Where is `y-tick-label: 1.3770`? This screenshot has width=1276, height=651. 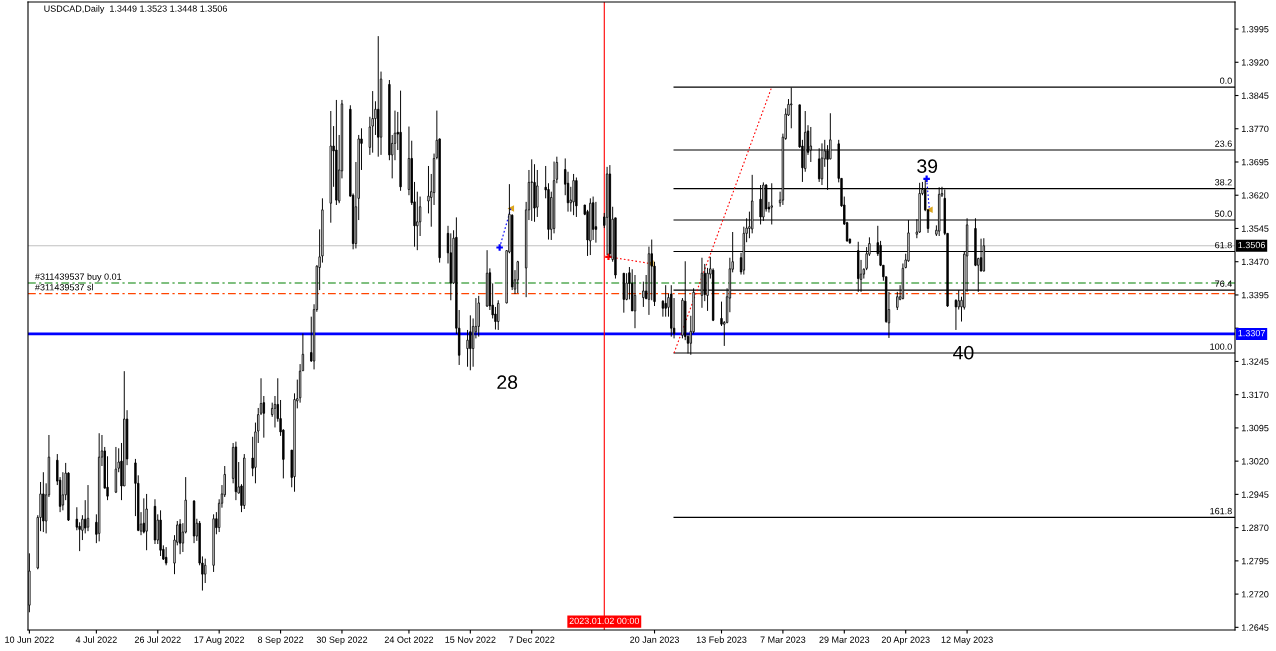
y-tick-label: 1.3770 is located at coordinates (1255, 129).